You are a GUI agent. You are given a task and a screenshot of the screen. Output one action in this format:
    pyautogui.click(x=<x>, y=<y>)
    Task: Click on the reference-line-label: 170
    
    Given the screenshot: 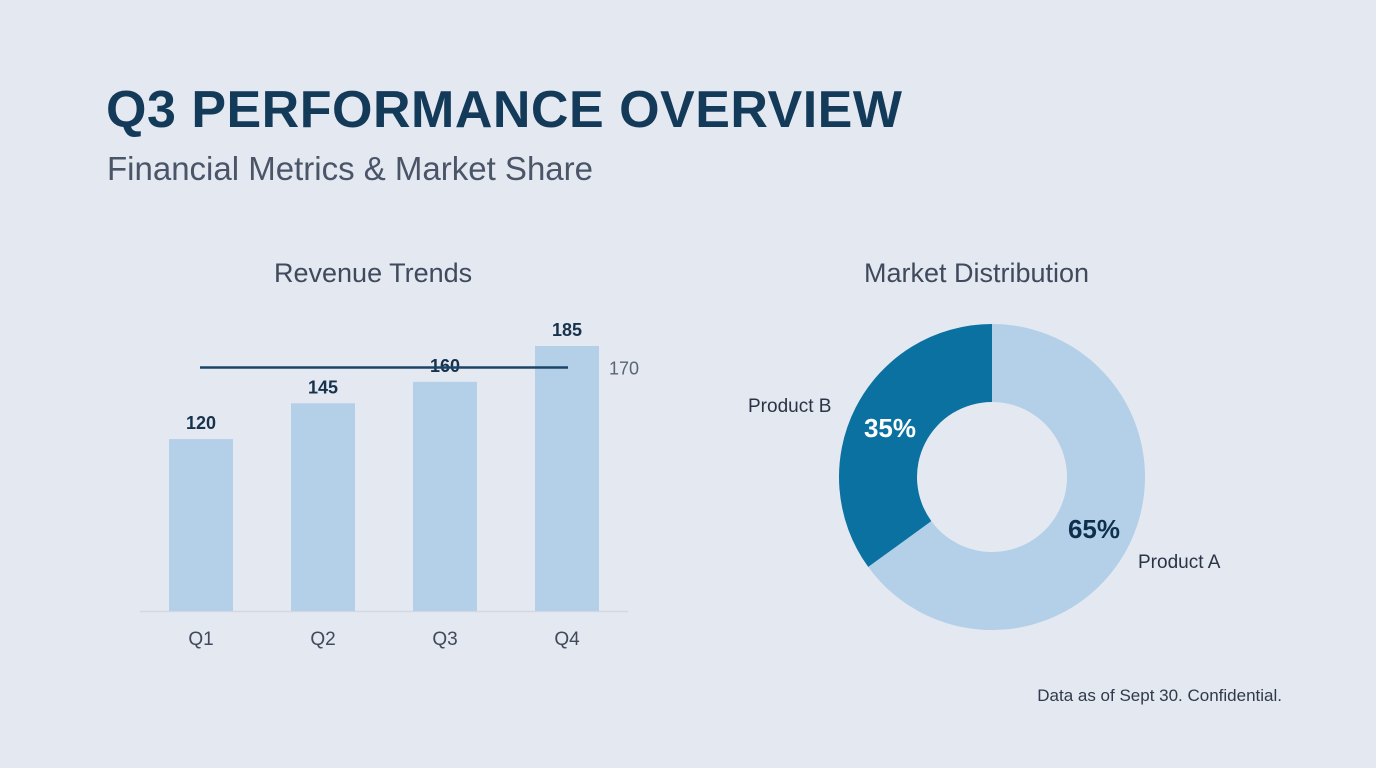 What is the action you would take?
    pyautogui.click(x=624, y=368)
    